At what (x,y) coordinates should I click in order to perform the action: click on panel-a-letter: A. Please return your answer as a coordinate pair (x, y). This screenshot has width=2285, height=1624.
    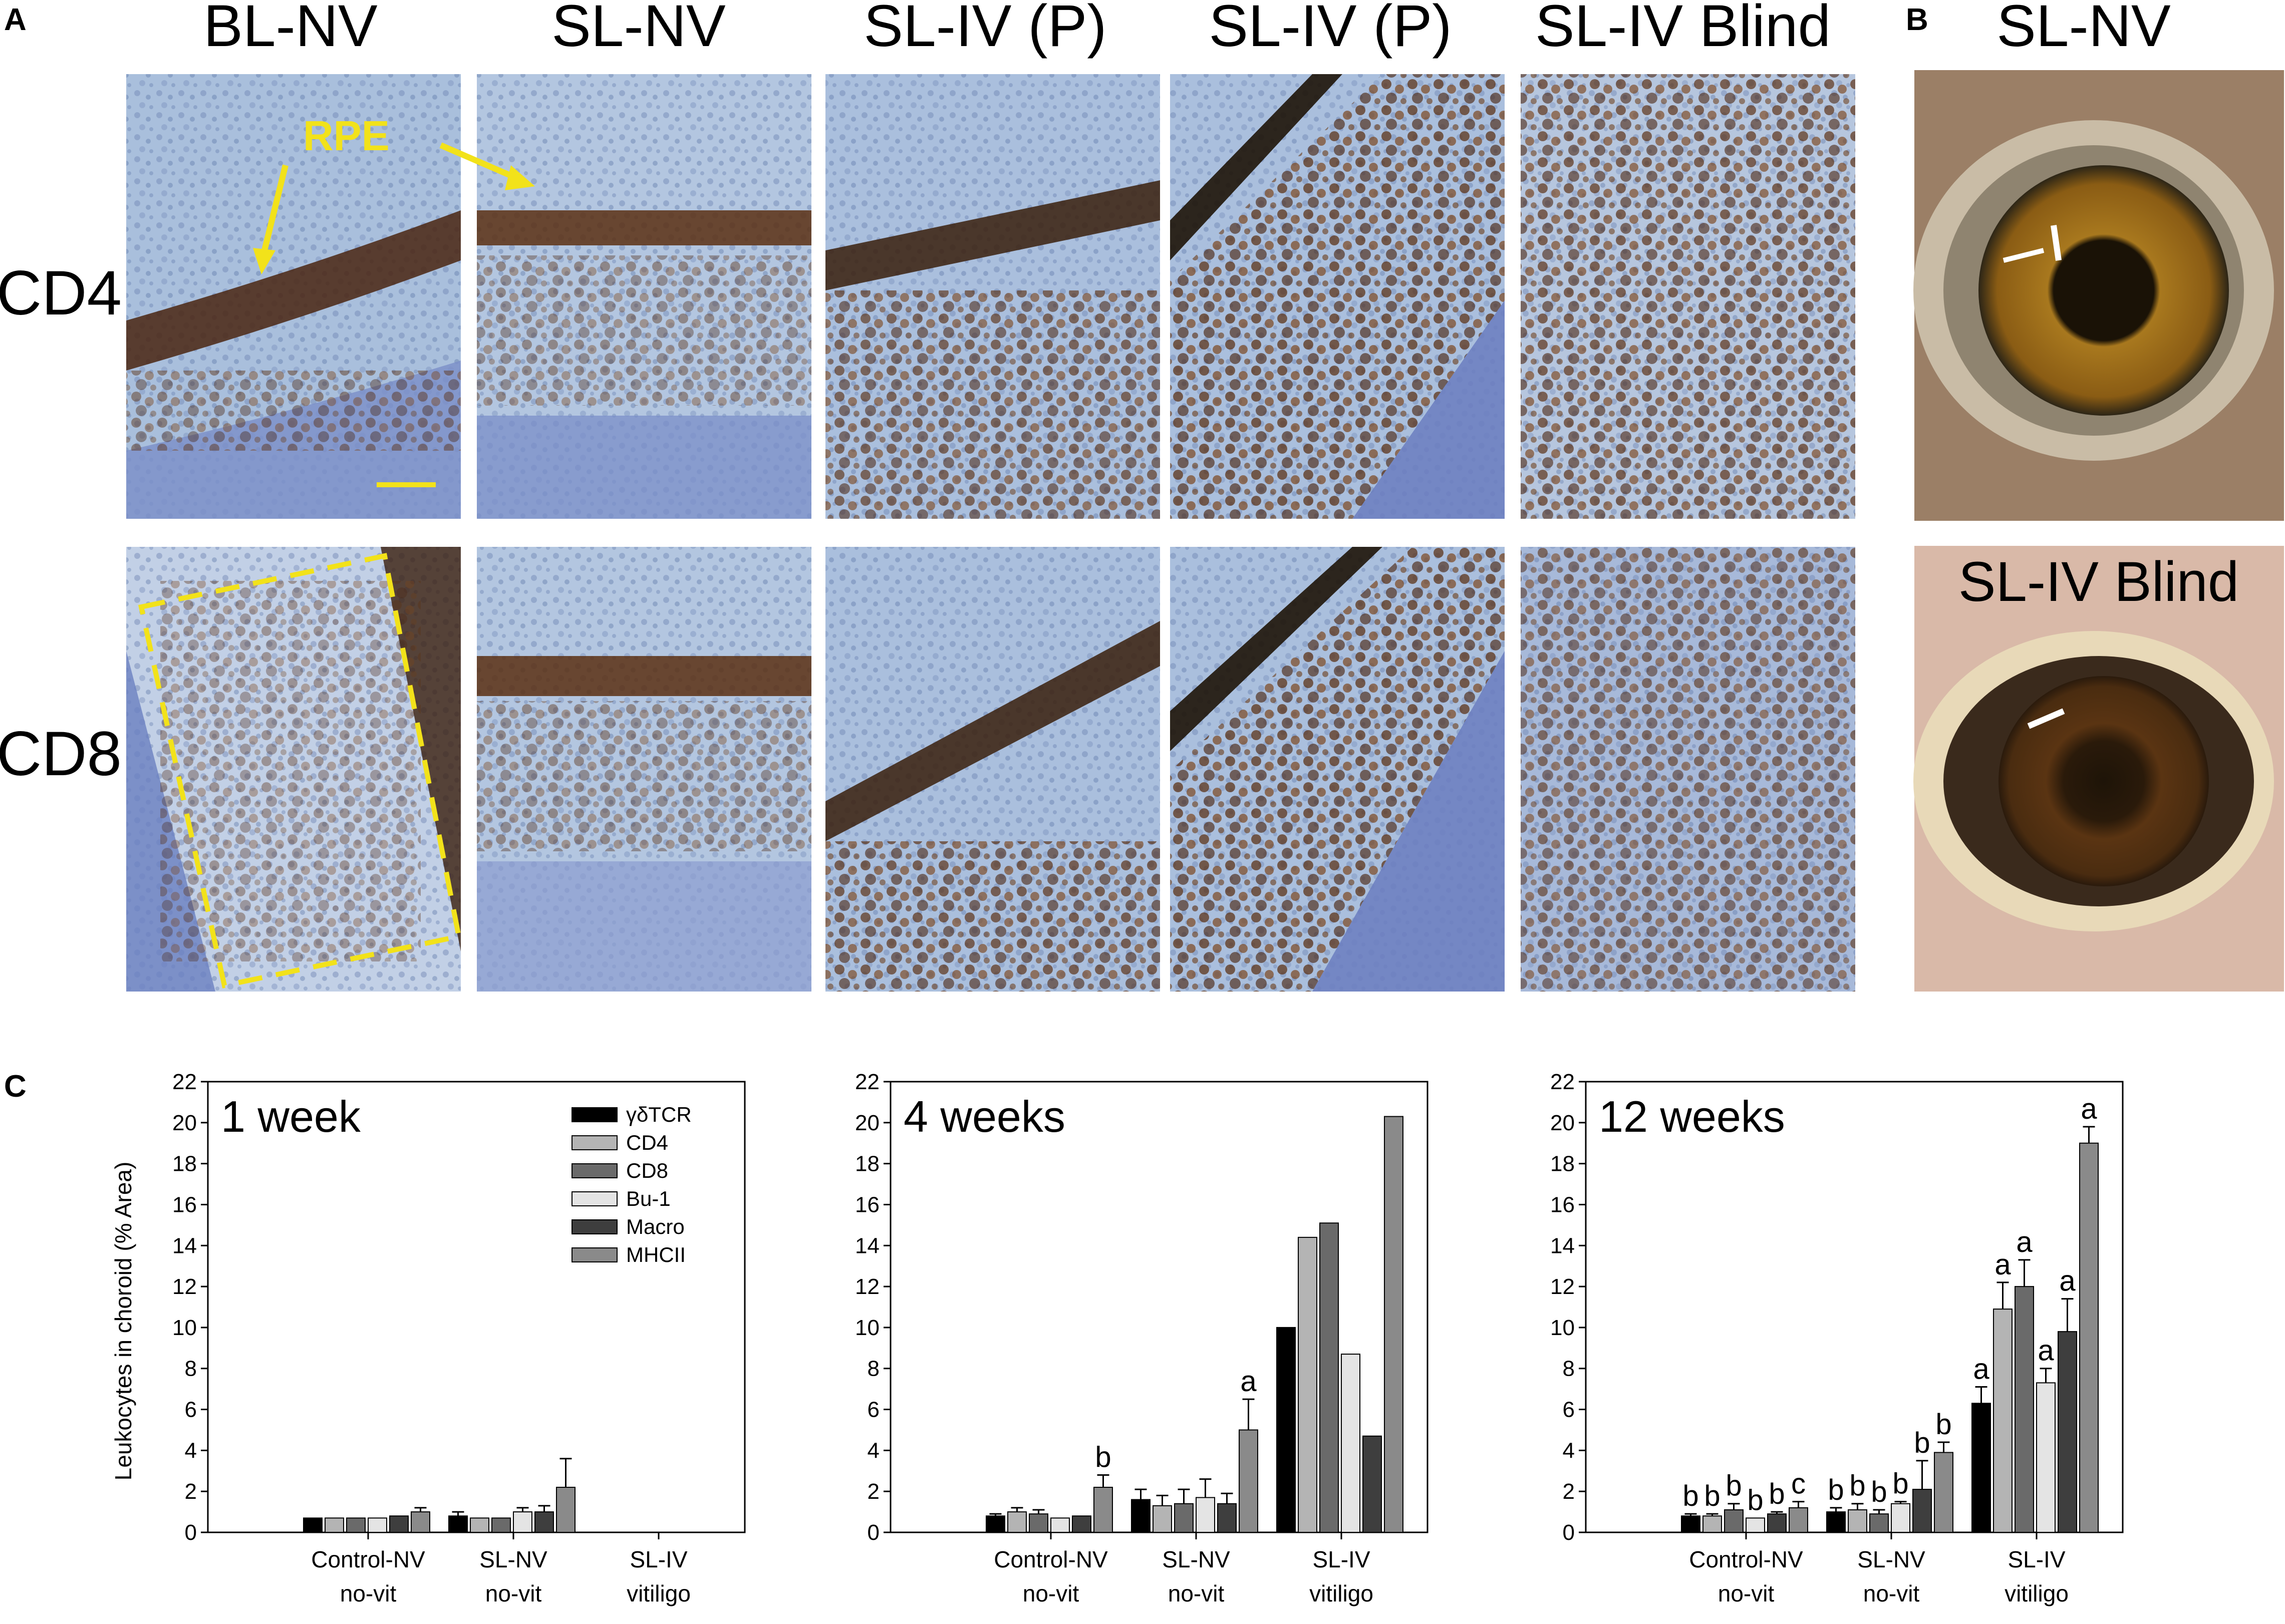
    Looking at the image, I should click on (15, 20).